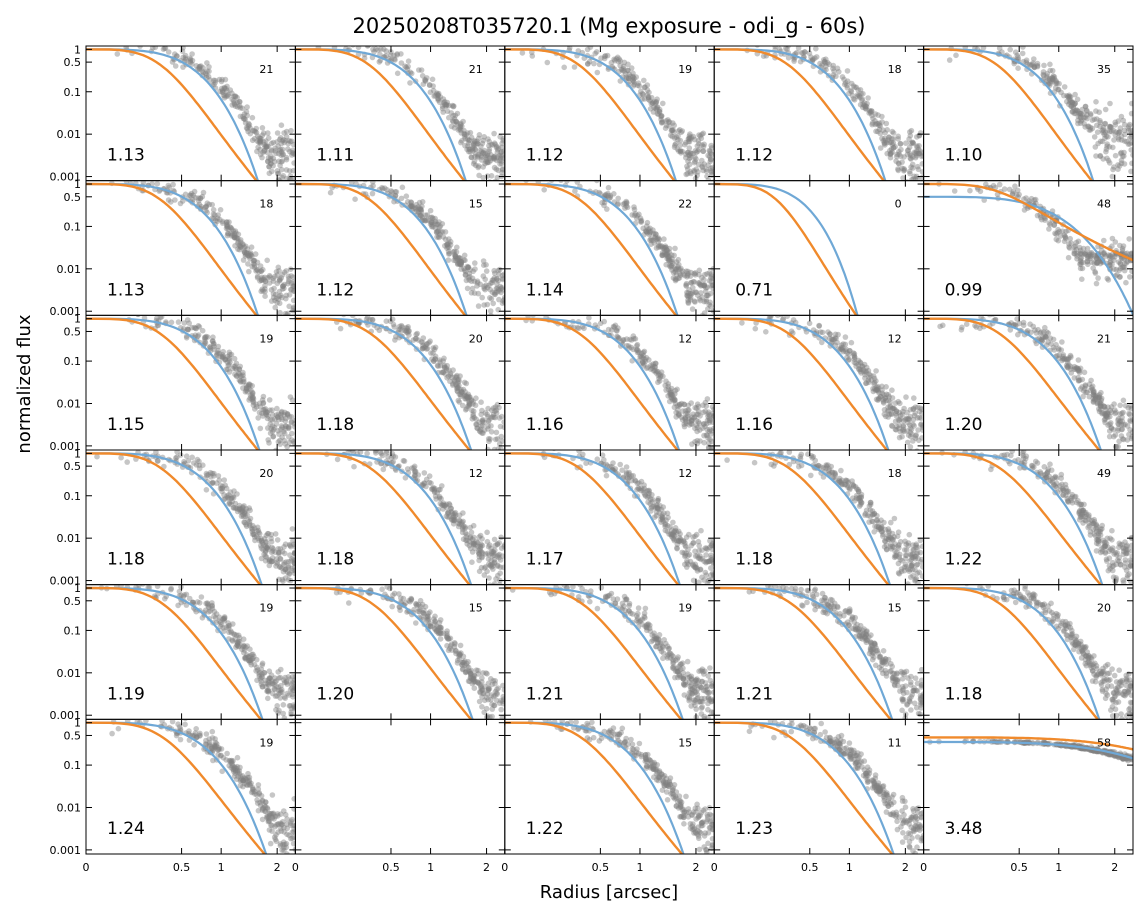 The height and width of the screenshot is (918, 1147). I want to click on panel-plot-area, so click(191, 248).